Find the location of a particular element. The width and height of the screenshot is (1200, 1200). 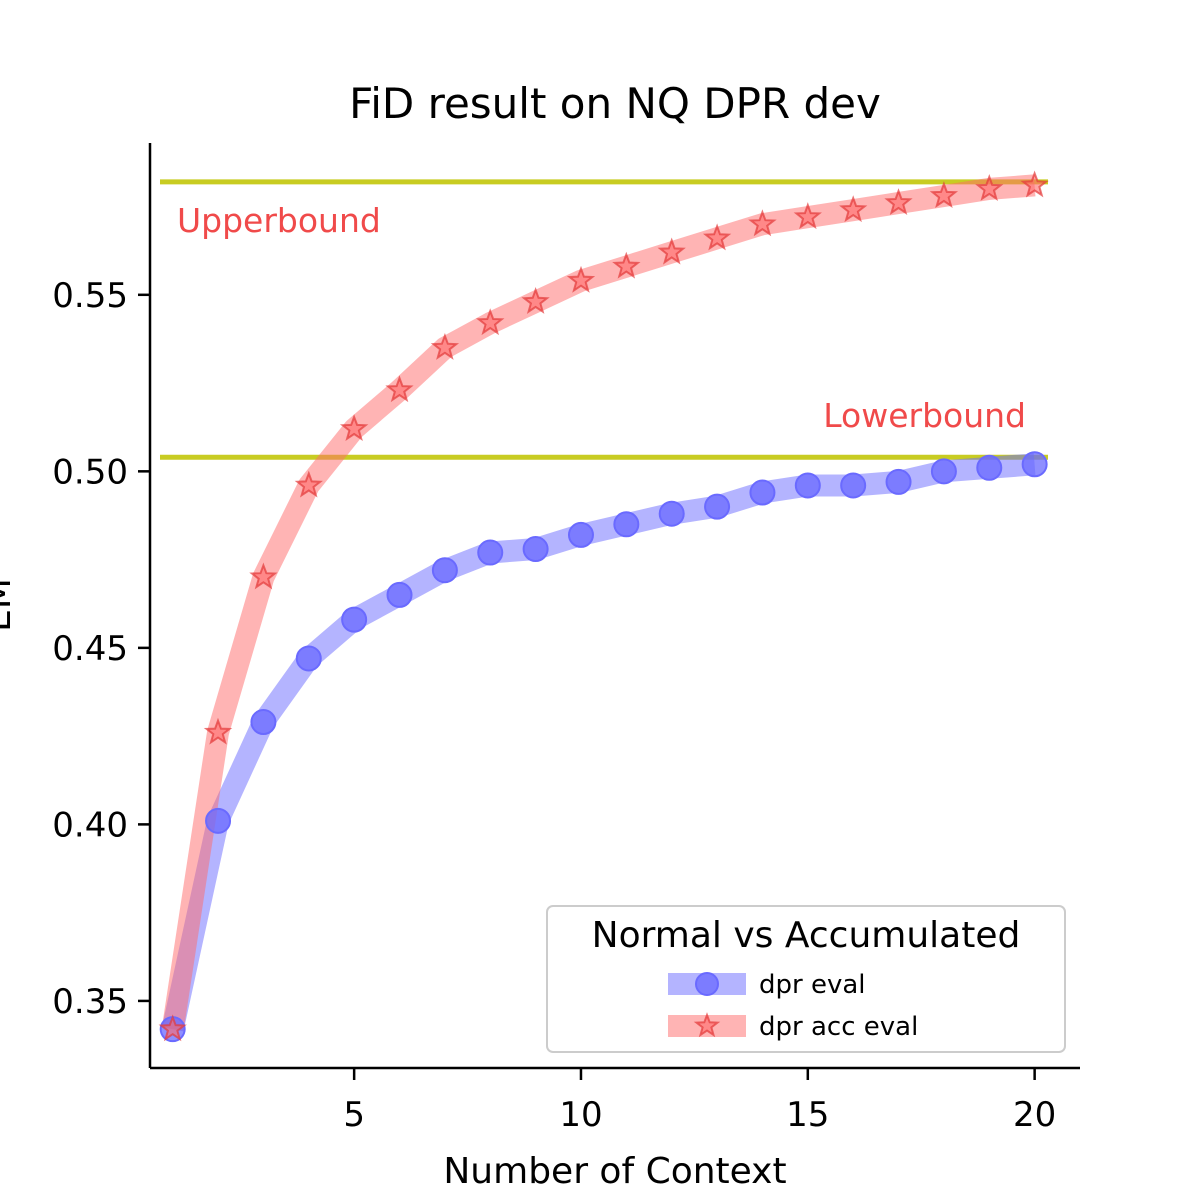

reference-label-upperbound: Upperbound is located at coordinates (279, 220).